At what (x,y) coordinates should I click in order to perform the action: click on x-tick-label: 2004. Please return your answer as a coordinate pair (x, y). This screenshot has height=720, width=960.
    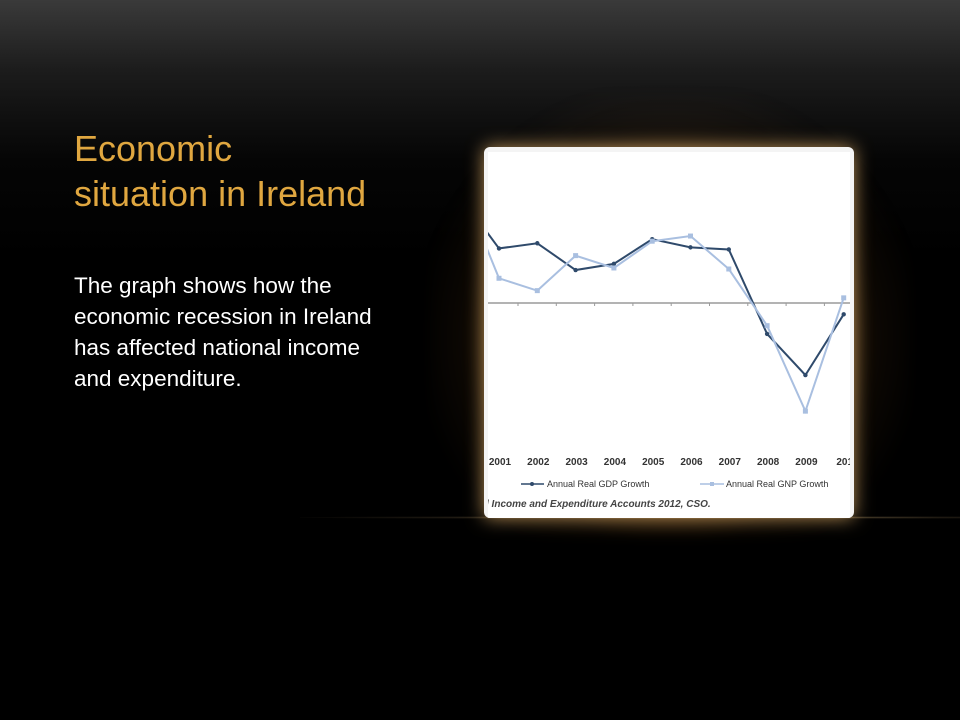
    Looking at the image, I should click on (615, 462).